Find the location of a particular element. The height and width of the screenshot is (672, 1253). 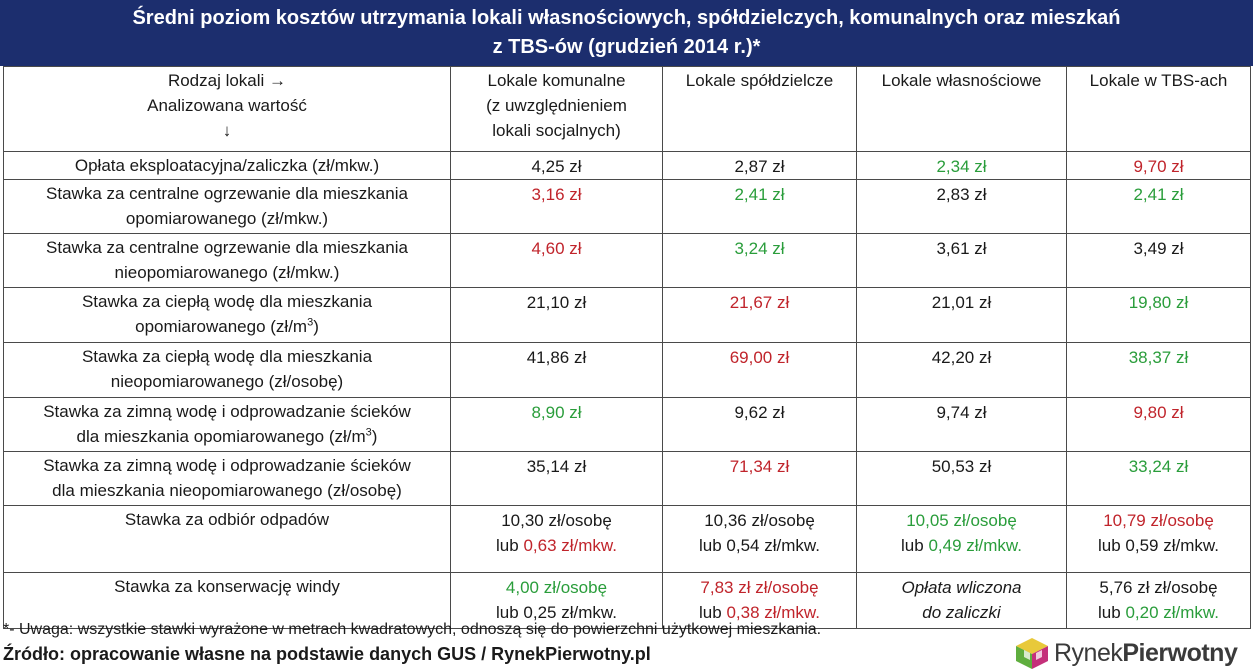

value-line: 3,61 zł is located at coordinates (961, 248).